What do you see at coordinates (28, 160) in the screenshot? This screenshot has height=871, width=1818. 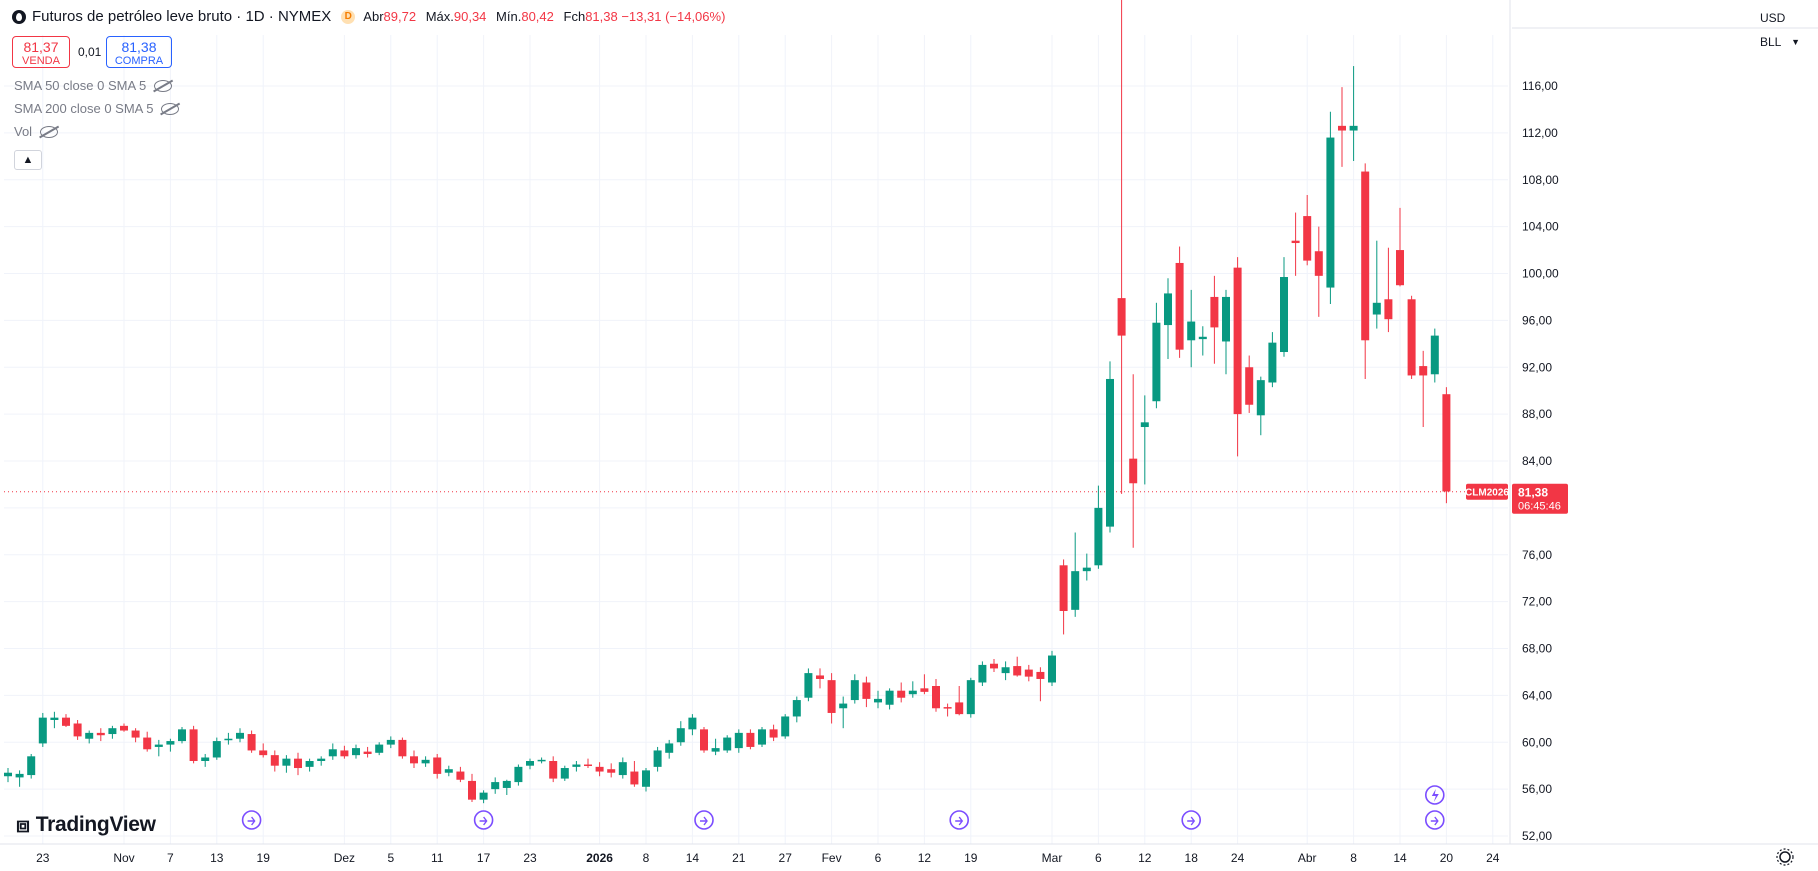 I see `collapse-indicators-button: ▲` at bounding box center [28, 160].